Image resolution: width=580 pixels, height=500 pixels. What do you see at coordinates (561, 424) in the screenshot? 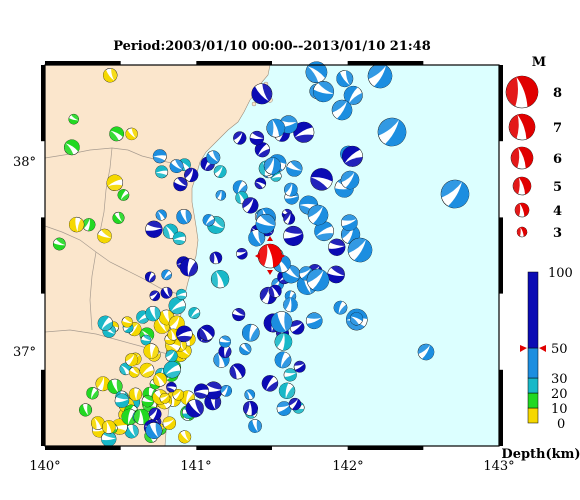
I see `depth-tick-0: 0` at bounding box center [561, 424].